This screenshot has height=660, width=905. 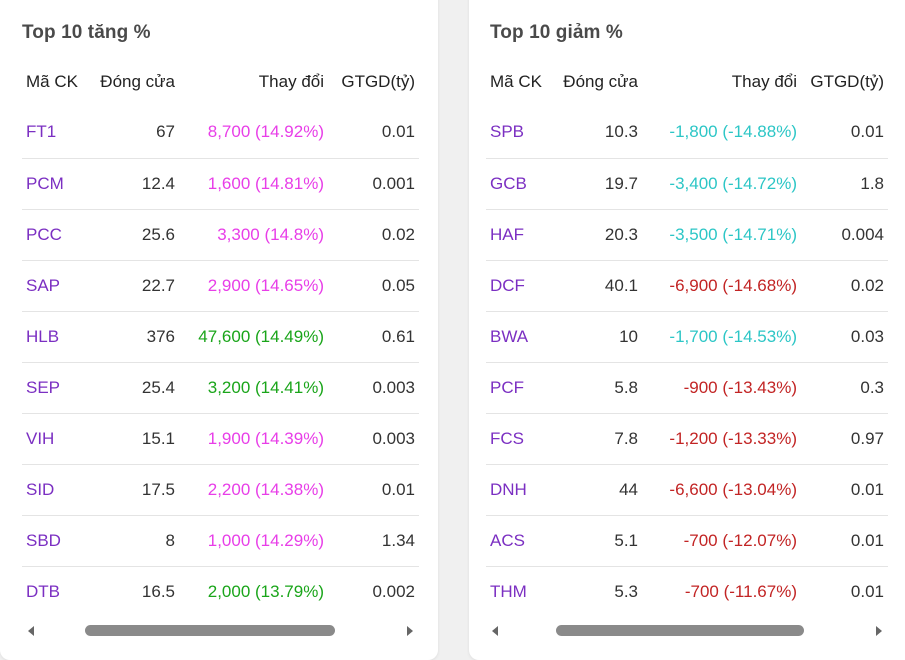 I want to click on table-row: PCC 25.6 3,300 (14.8%) 0.02, so click(x=220, y=234).